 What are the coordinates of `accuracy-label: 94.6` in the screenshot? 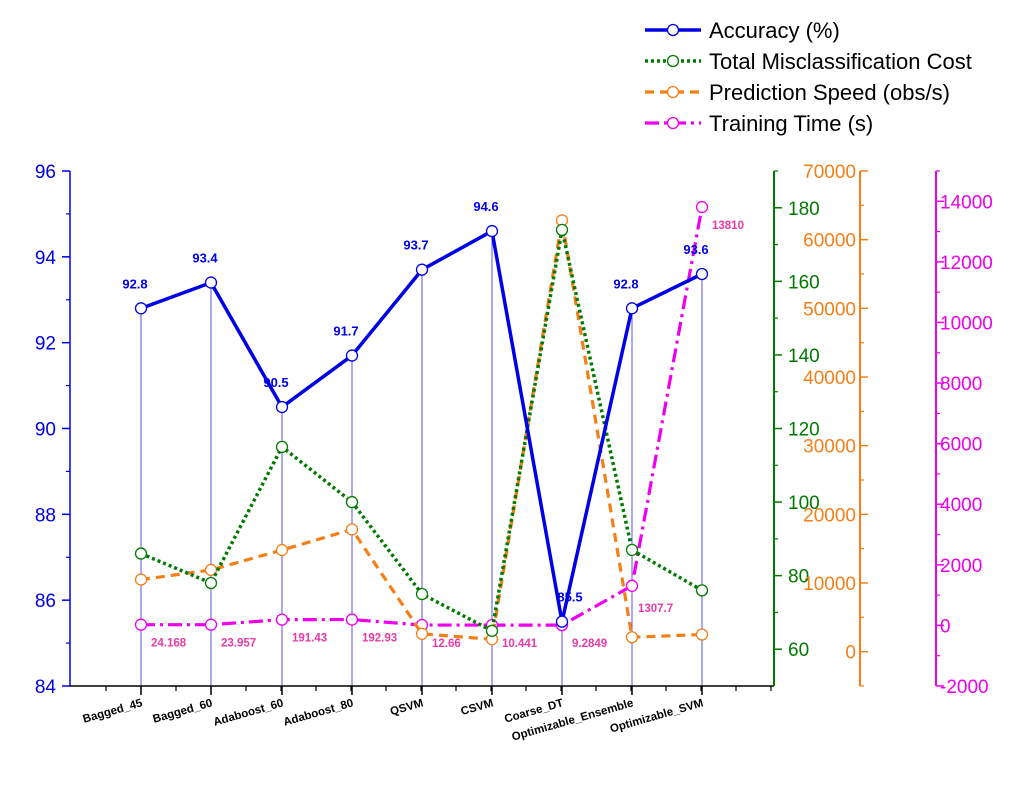 It's located at (485, 206).